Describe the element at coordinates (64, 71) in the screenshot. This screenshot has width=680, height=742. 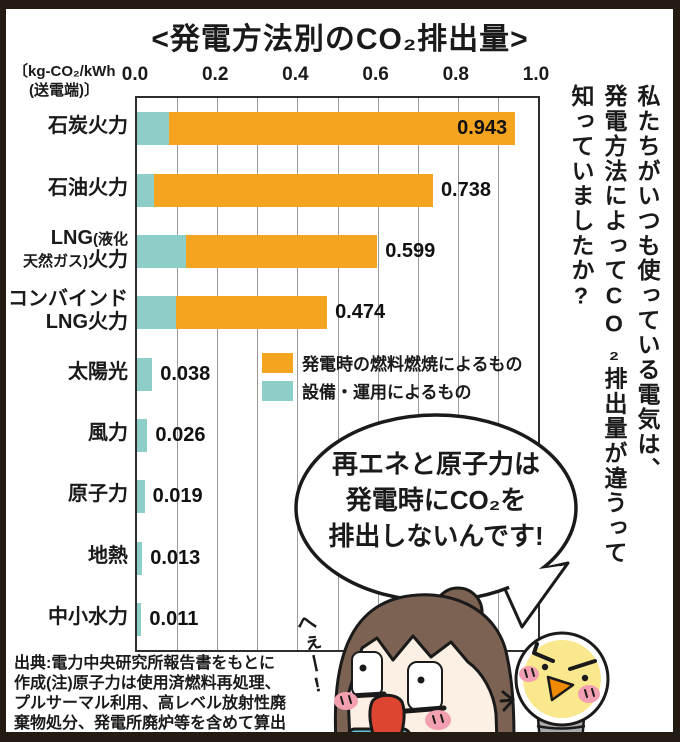
I see `axis-unit-line1: 〔kg-CO₂/kWh` at that location.